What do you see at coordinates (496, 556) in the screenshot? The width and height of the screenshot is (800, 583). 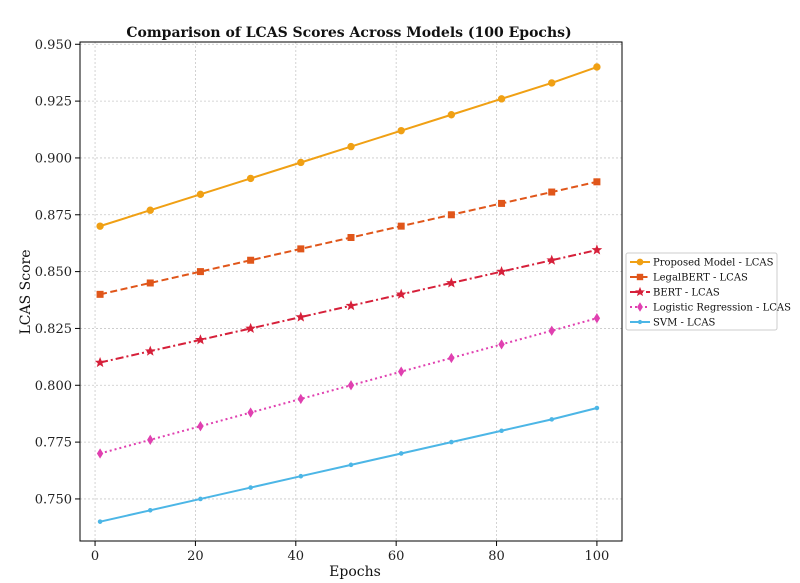 I see `x-tick-label: 80` at bounding box center [496, 556].